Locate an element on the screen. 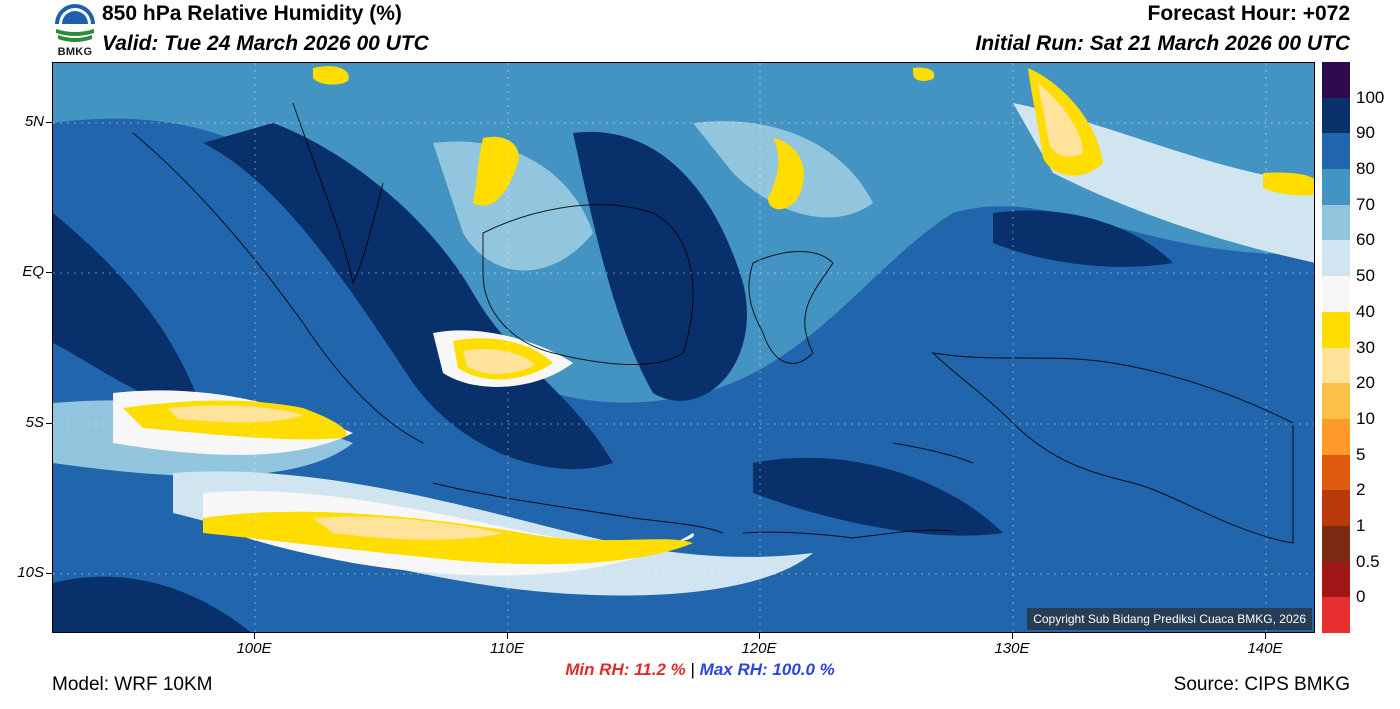 This screenshot has width=1400, height=709. lat-label-10s: 10S is located at coordinates (30, 572).